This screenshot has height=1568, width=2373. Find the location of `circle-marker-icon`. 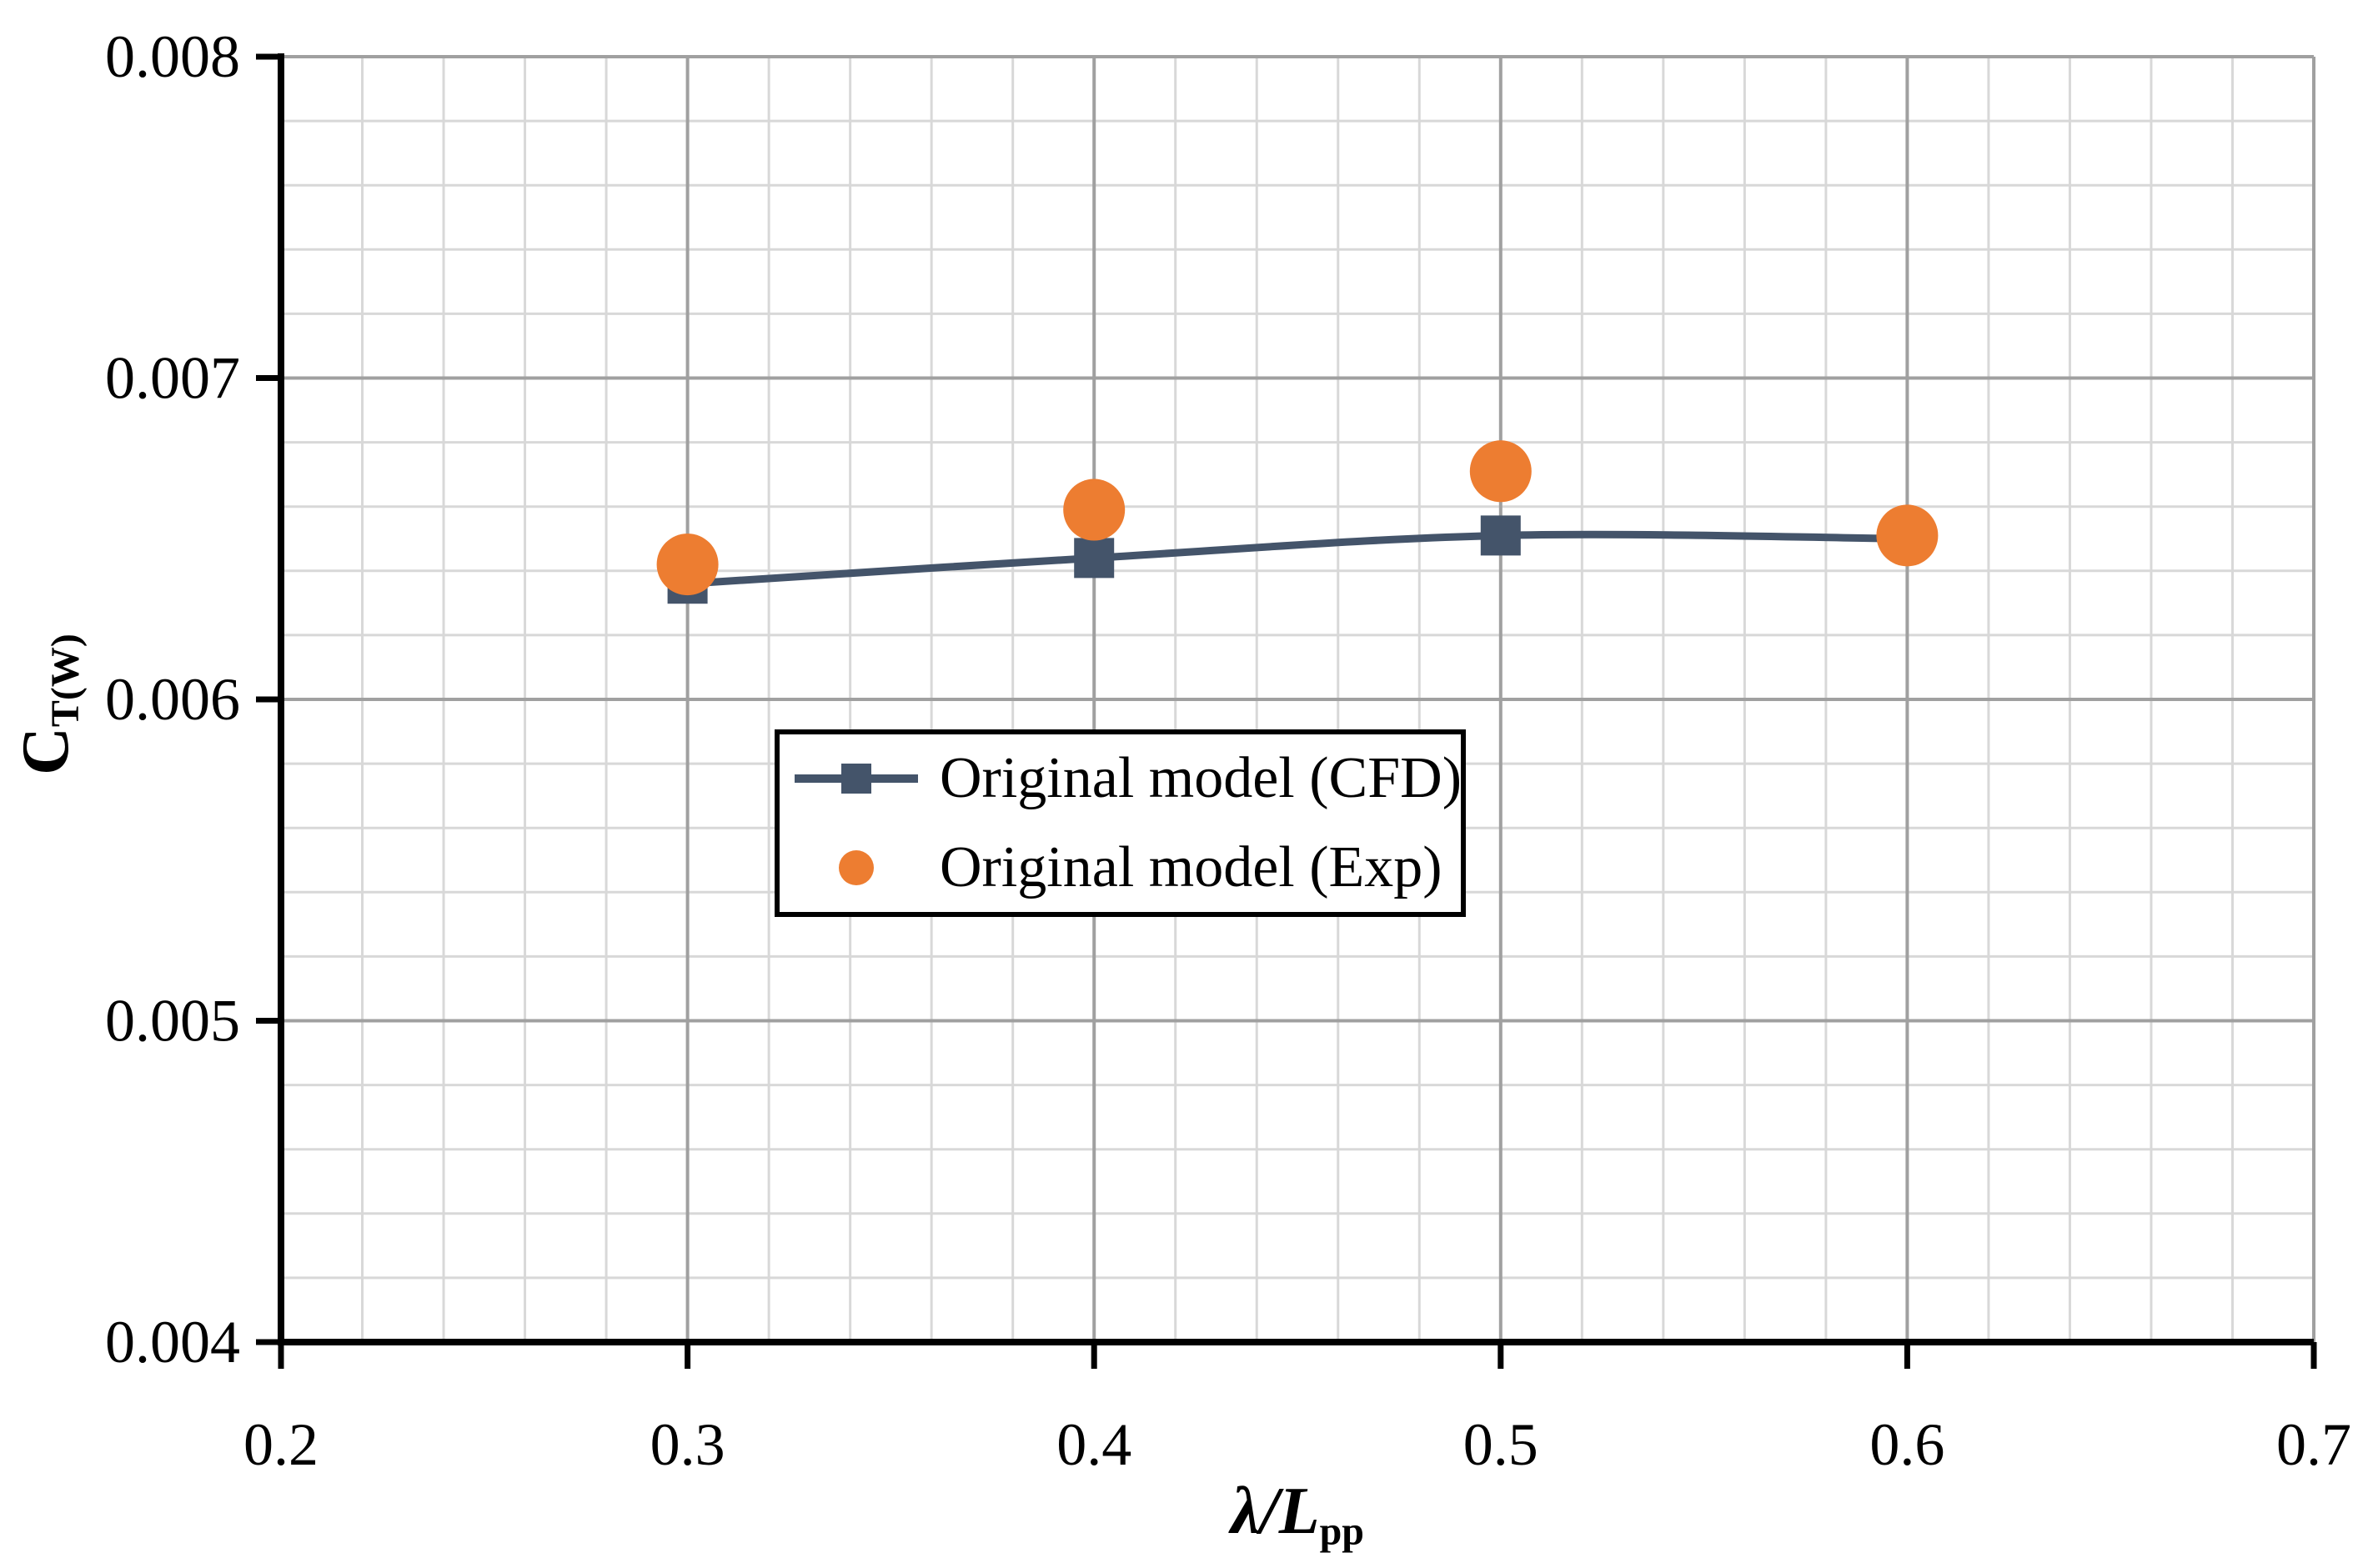

circle-marker-icon is located at coordinates (856, 868).